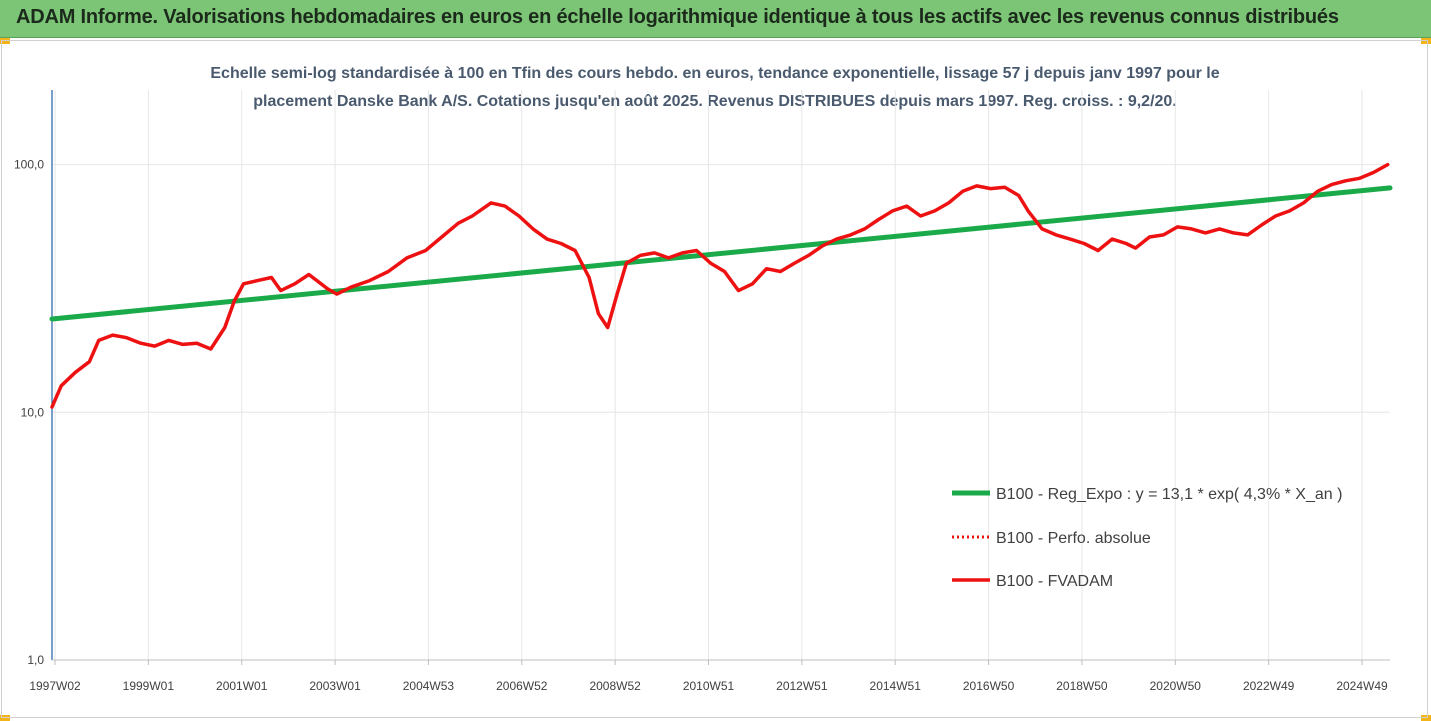  I want to click on x-tick-label: 2003W01, so click(335, 686).